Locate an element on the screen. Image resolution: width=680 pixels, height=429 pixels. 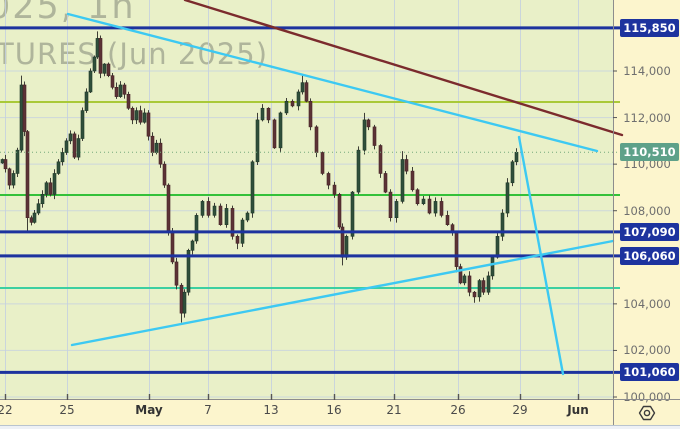
time-tick-label: 29 is located at coordinates (520, 410).